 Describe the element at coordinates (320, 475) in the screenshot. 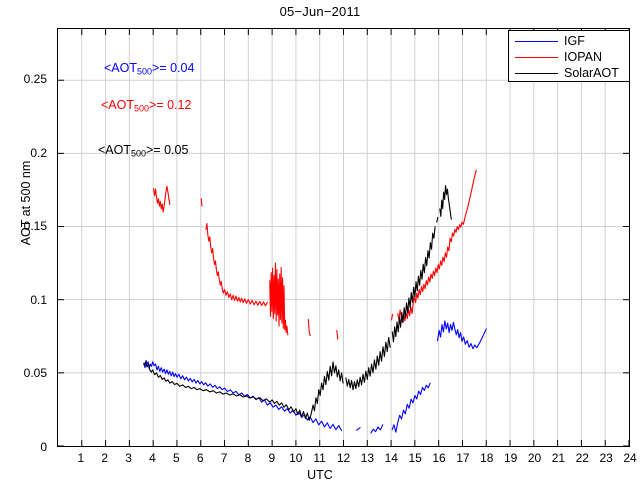

I see `x-axis-label: UTC` at that location.